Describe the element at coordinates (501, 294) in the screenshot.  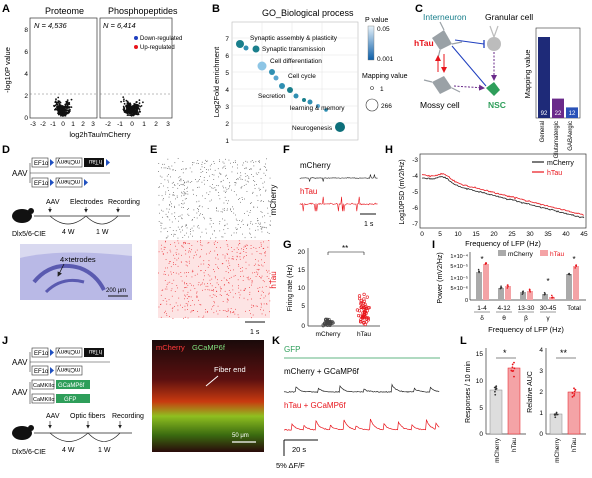
I see `i-bar-mcherry` at that location.